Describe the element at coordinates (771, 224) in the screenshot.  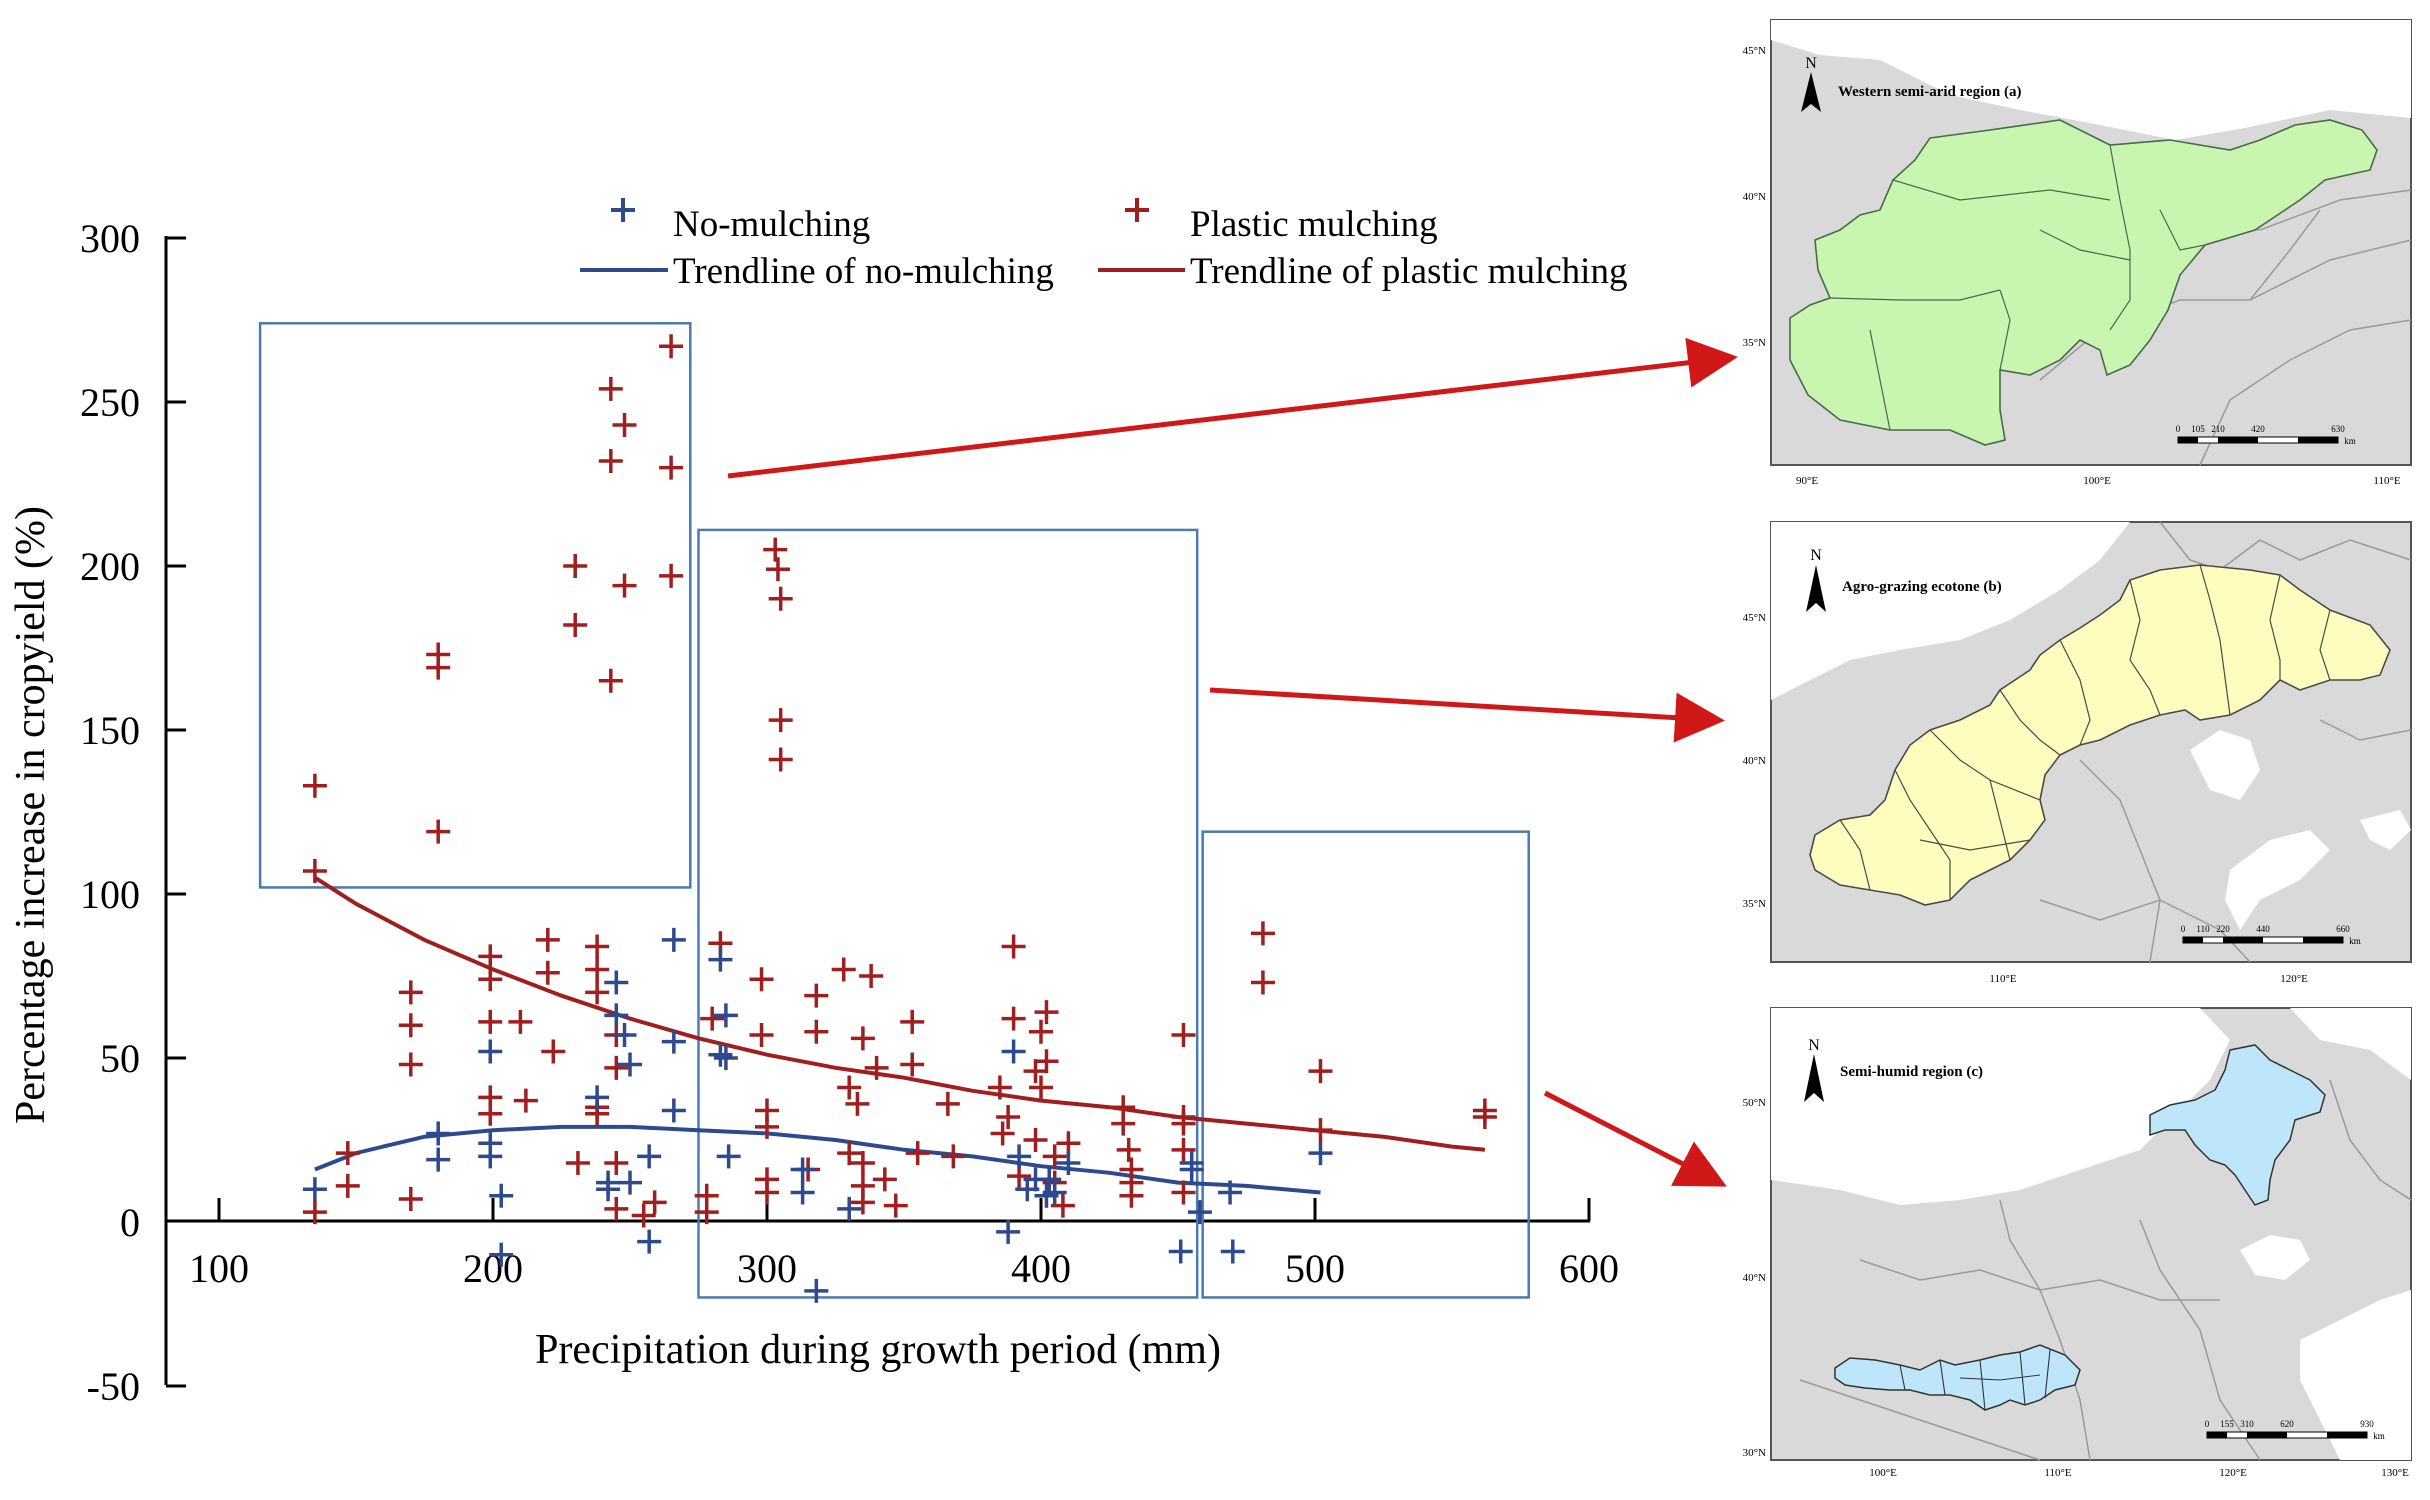
I see `legend-label-no-mulching: No-mulching` at that location.